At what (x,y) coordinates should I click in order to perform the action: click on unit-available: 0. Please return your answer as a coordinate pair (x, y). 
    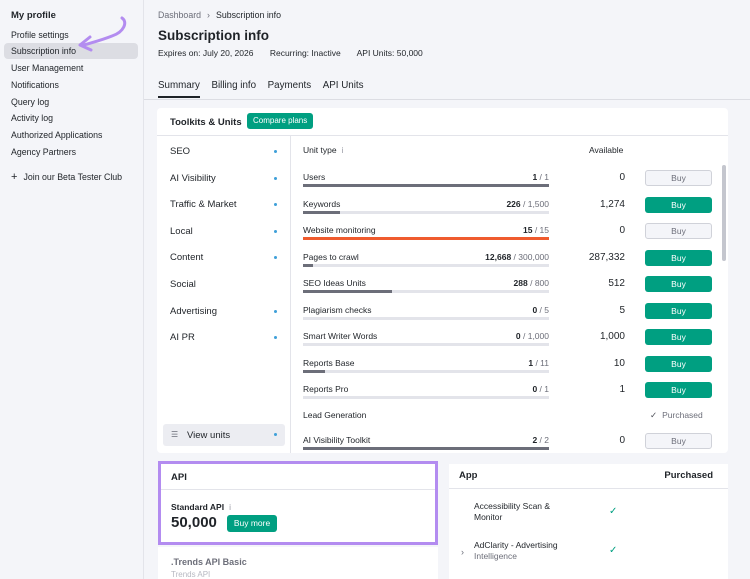
    Looking at the image, I should click on (622, 177).